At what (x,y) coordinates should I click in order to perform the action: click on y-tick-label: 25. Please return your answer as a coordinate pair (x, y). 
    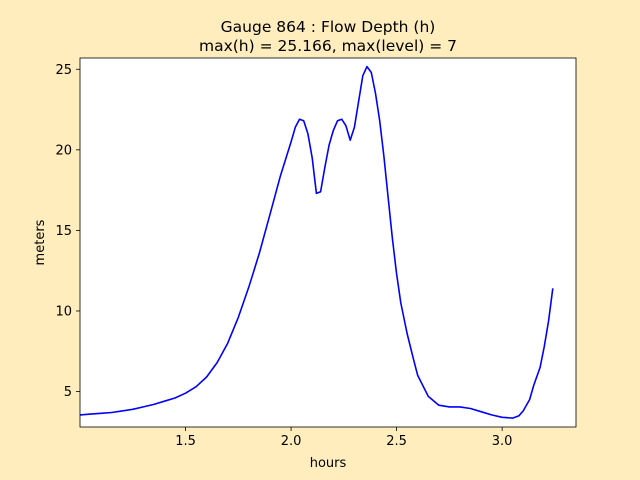
    Looking at the image, I should click on (63, 70).